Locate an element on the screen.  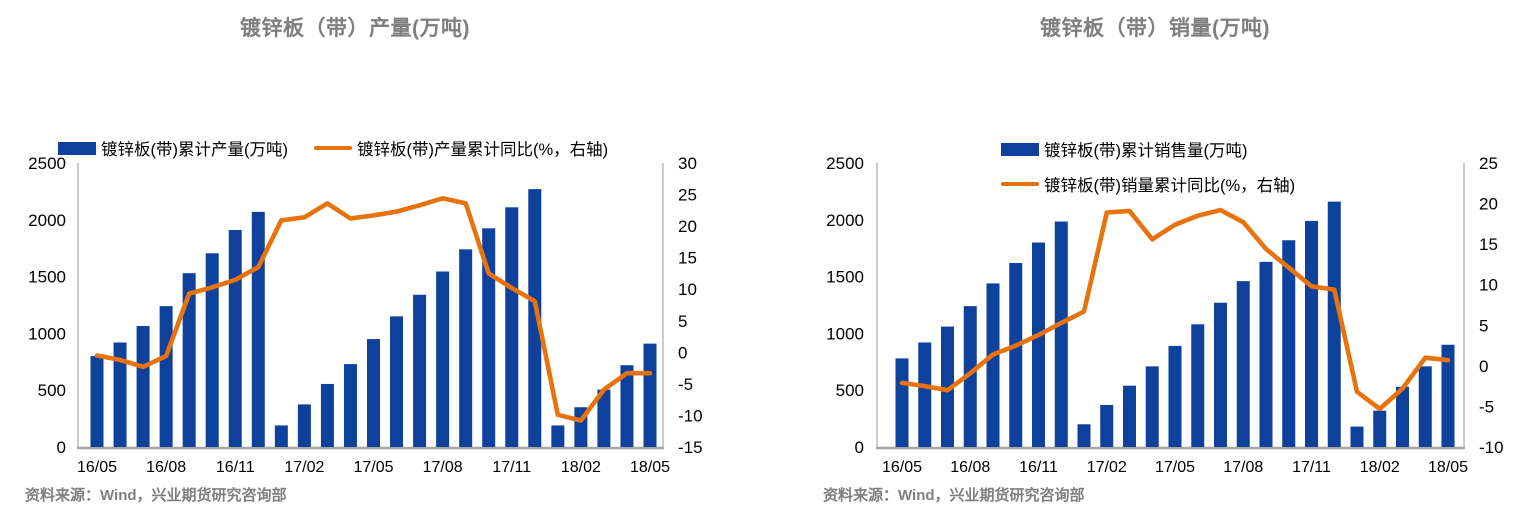
right-chart-legend: 镀锌板(带)累计销售量(万吨) 镀锌板(带)销量累计同比(%，右轴) is located at coordinates (1148, 166).